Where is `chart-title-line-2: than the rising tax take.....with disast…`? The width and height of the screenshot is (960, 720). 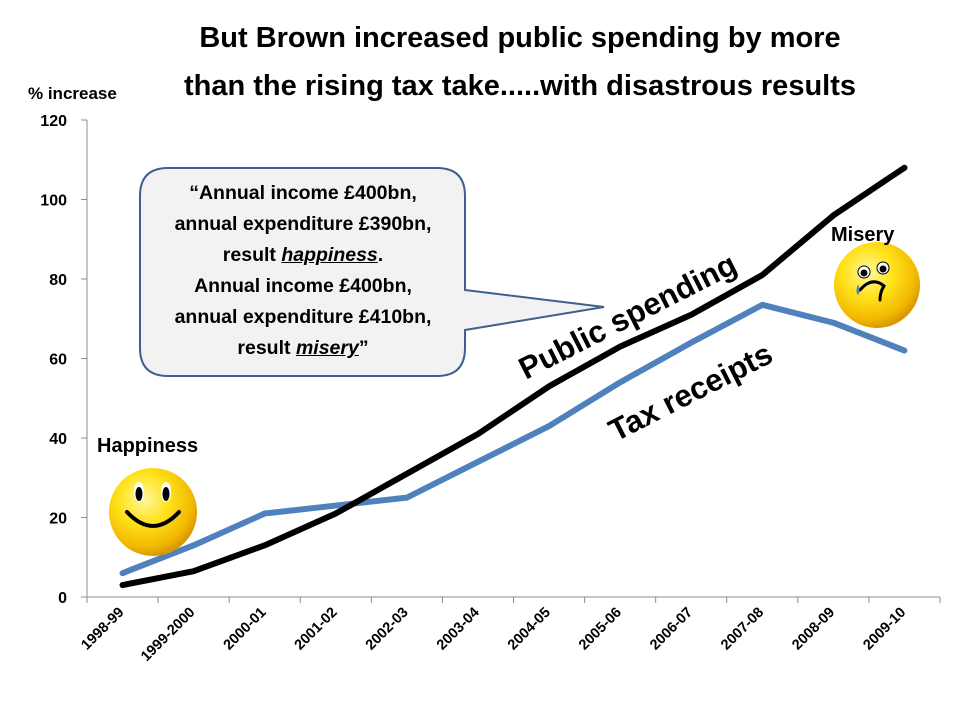 chart-title-line-2: than the rising tax take.....with disast… is located at coordinates (520, 86).